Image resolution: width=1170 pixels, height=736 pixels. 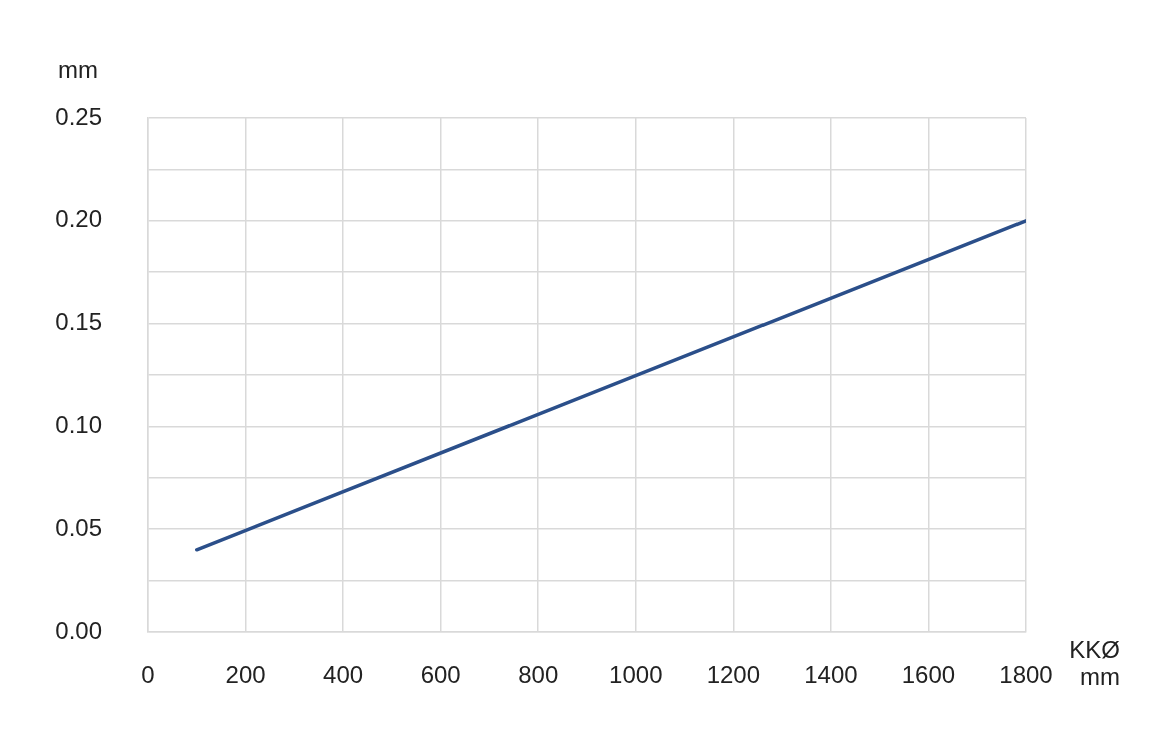 What do you see at coordinates (1026, 675) in the screenshot?
I see `x-tick-label: 1800` at bounding box center [1026, 675].